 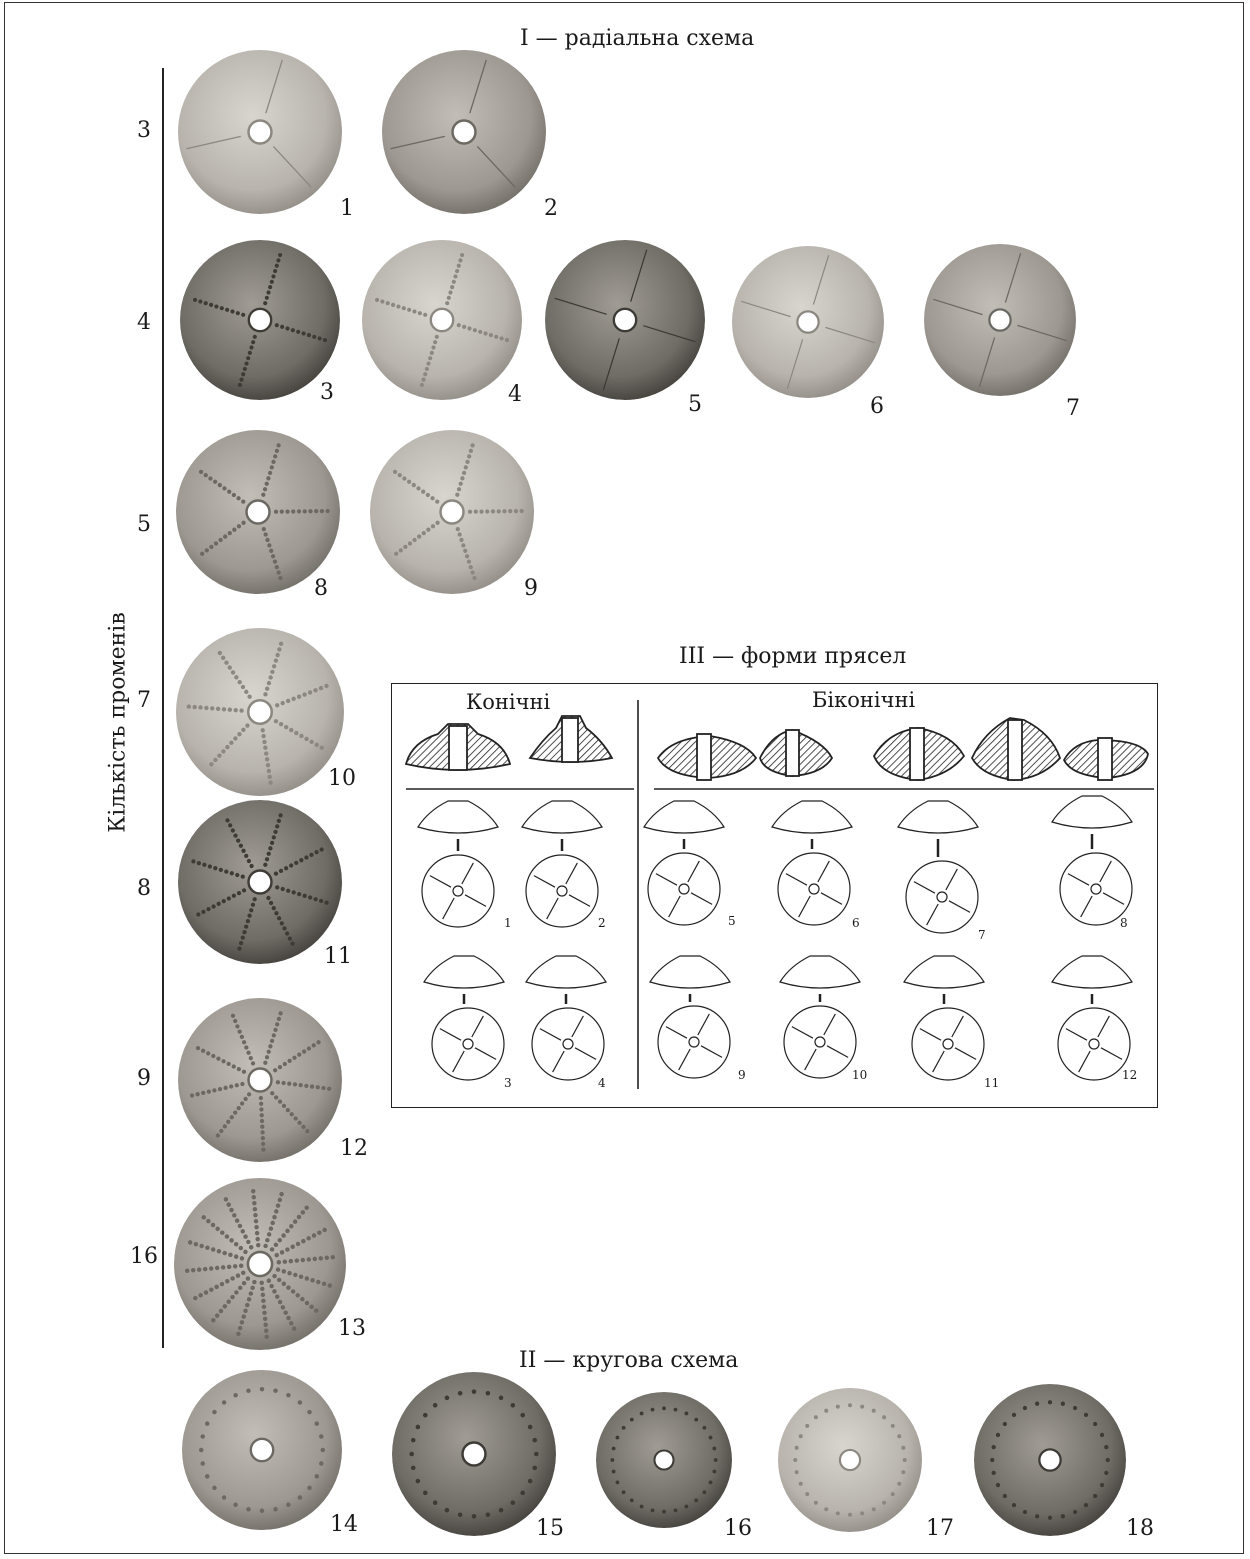 What do you see at coordinates (144, 1256) in the screenshot?
I see `row-label: 16` at bounding box center [144, 1256].